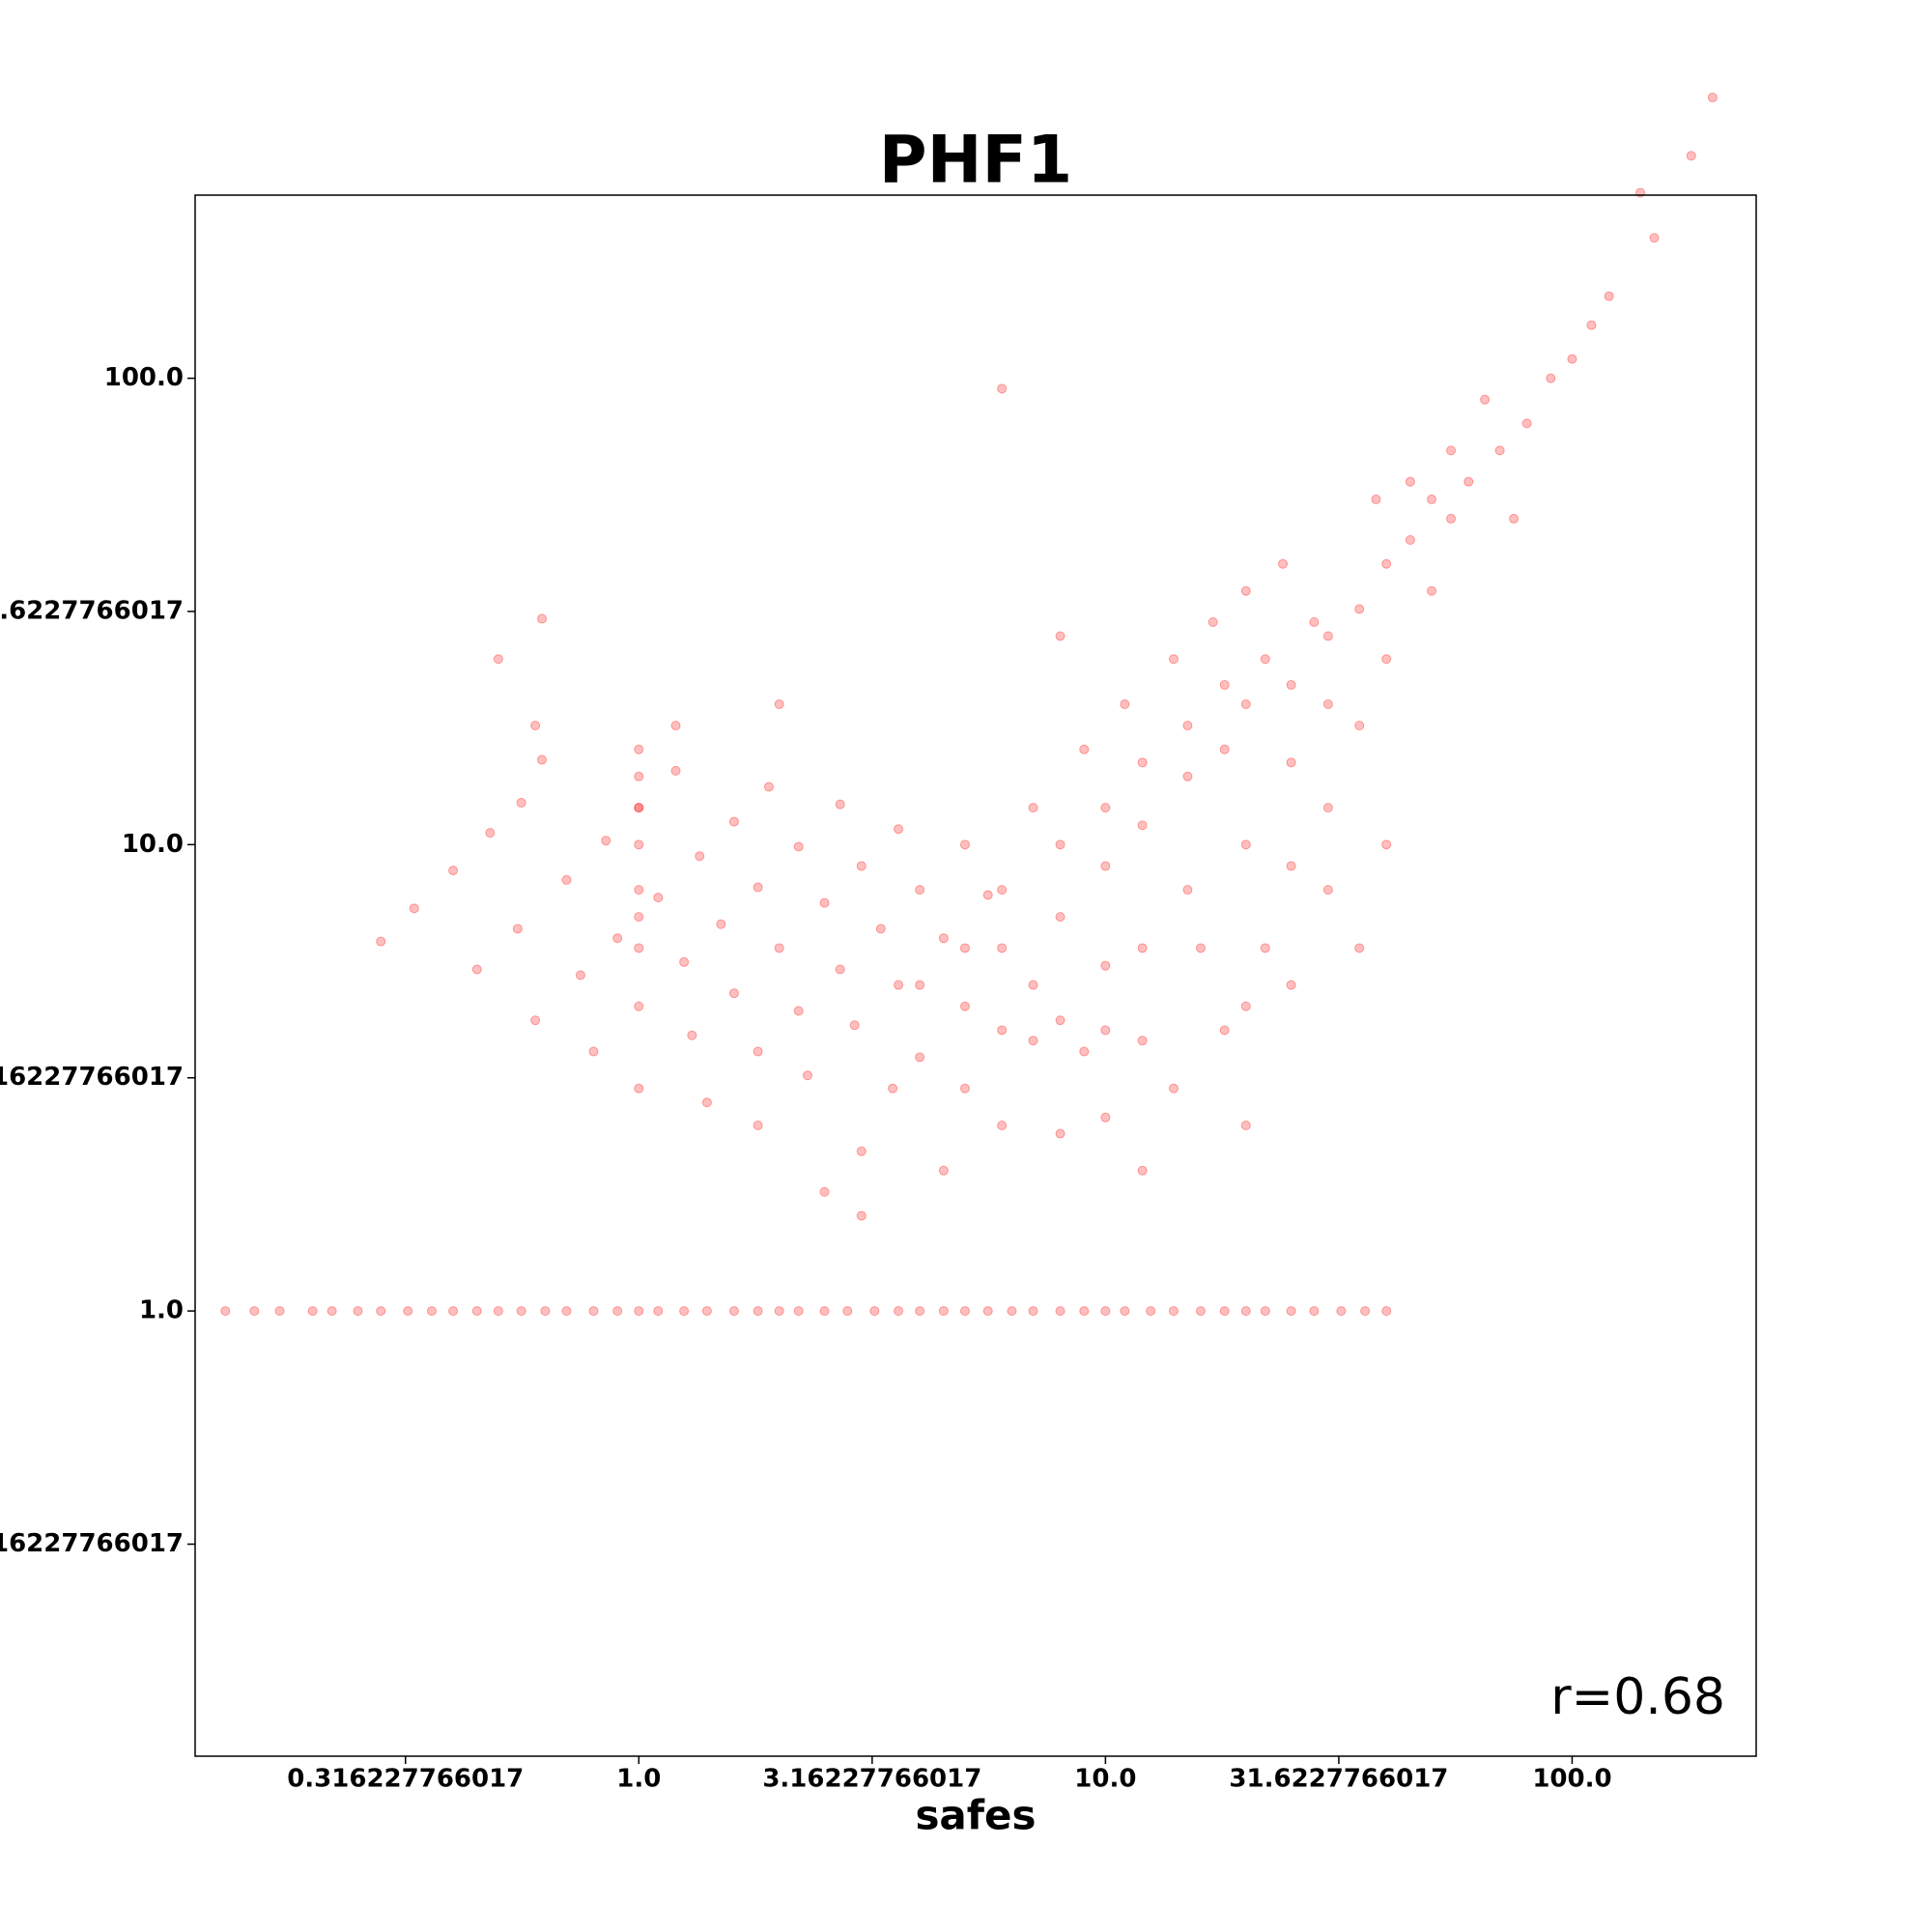 This screenshot has width=1932, height=1932. Describe the element at coordinates (92, 610) in the screenshot. I see `y-tick-label: 31.6227766017` at that location.